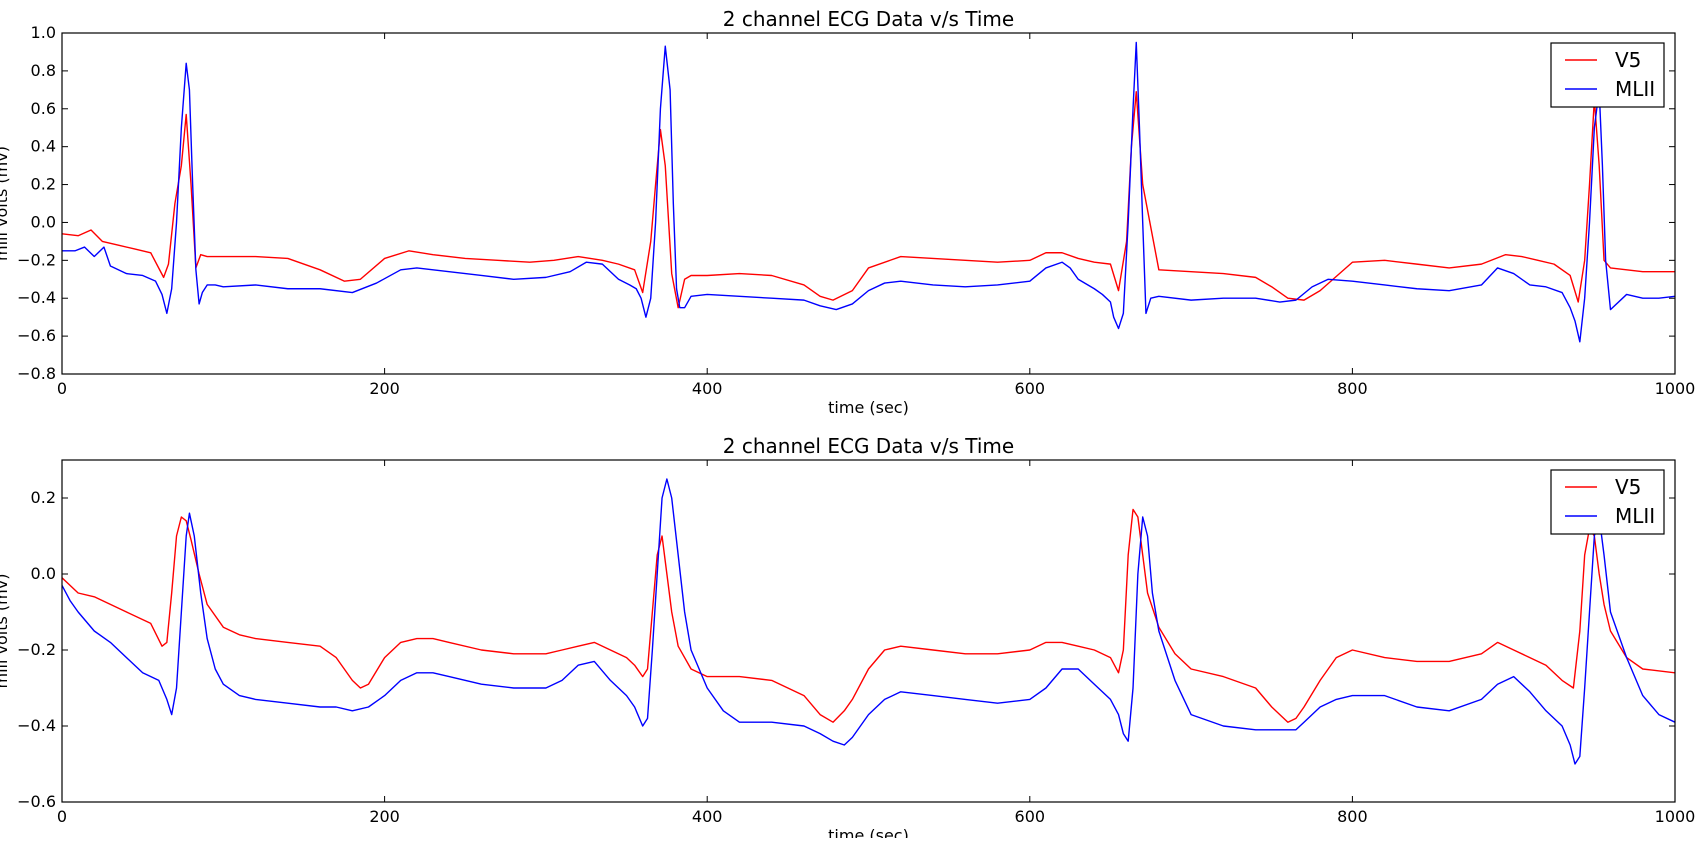 The width and height of the screenshot is (1707, 842). Describe the element at coordinates (43, 108) in the screenshot. I see `y-tick-label: 0.6` at that location.